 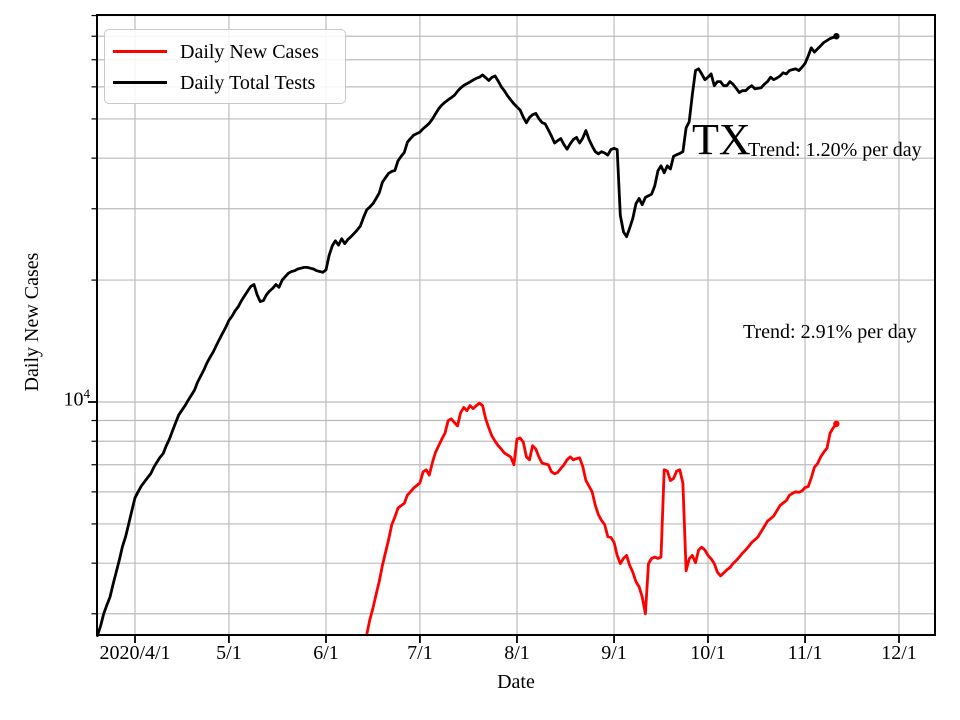 What do you see at coordinates (835, 150) in the screenshot?
I see `tests-trend-annotation: Trend: 1.20% per day` at bounding box center [835, 150].